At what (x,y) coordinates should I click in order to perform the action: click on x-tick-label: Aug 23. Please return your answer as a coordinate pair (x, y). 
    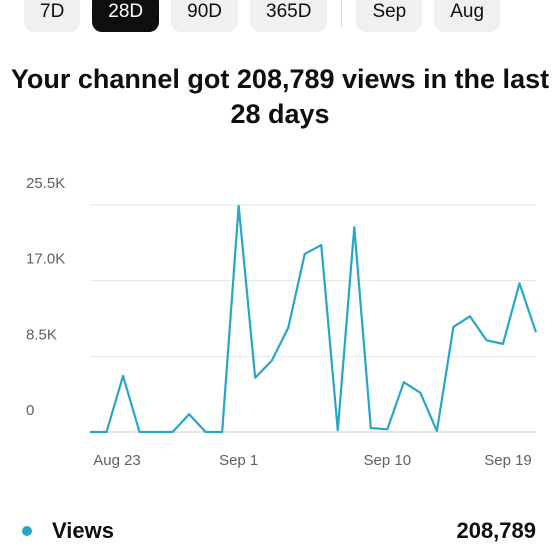
    Looking at the image, I should click on (117, 460).